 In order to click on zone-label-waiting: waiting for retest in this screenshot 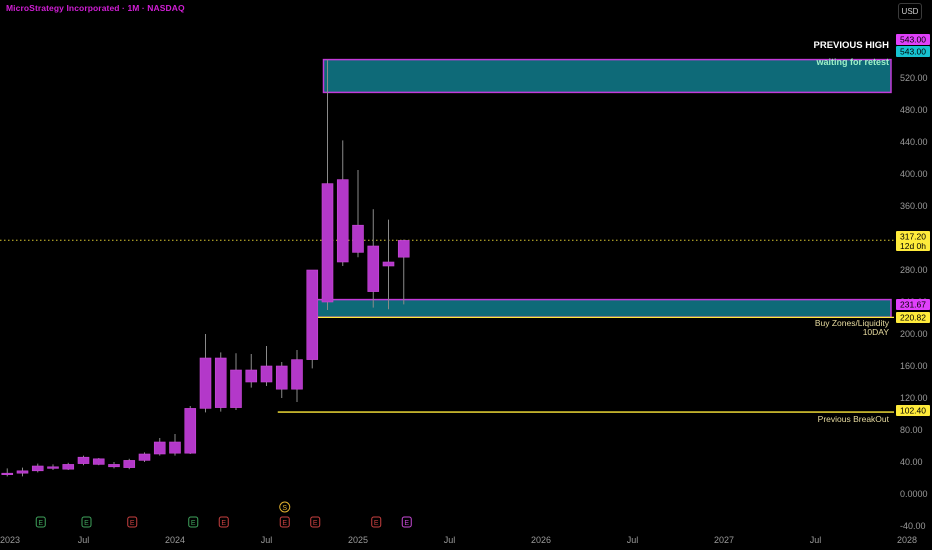, I will do `click(852, 62)`.